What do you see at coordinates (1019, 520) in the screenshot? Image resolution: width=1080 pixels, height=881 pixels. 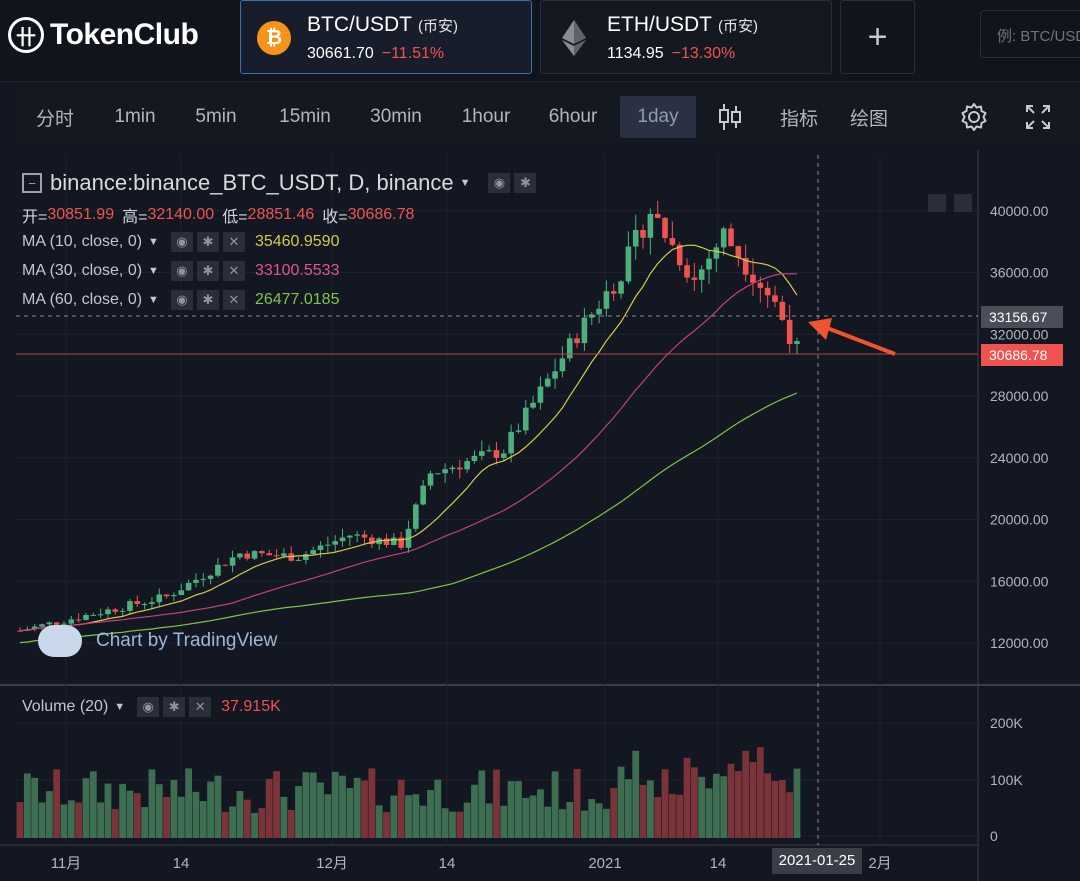 I see `price-tick-label: 20000.00` at bounding box center [1019, 520].